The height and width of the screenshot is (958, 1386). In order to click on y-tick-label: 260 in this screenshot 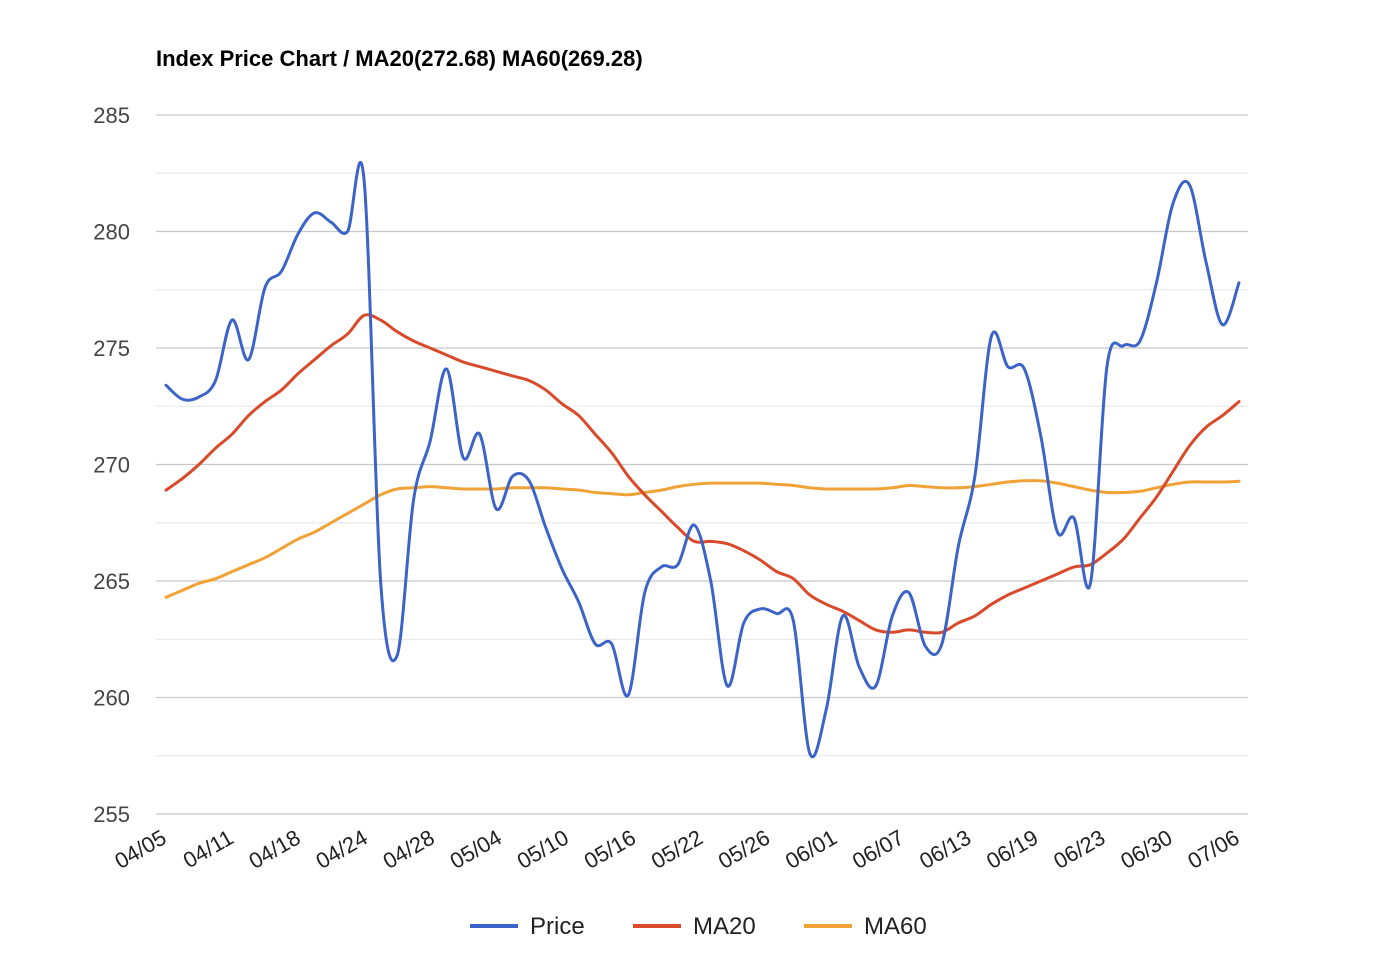, I will do `click(111, 698)`.